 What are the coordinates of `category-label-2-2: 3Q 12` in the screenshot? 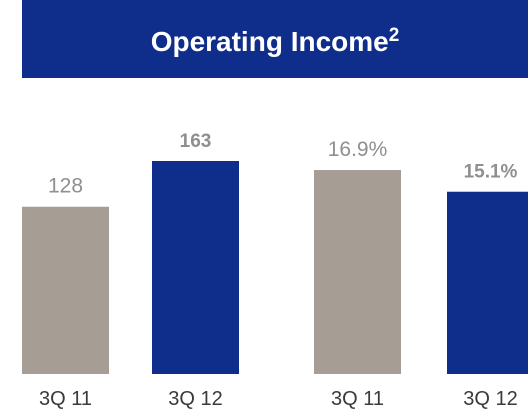 It's located at (490, 399).